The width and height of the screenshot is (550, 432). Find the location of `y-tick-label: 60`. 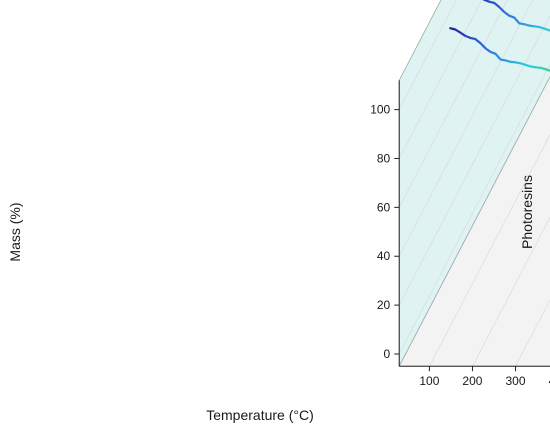

y-tick-label: 60 is located at coordinates (384, 207).